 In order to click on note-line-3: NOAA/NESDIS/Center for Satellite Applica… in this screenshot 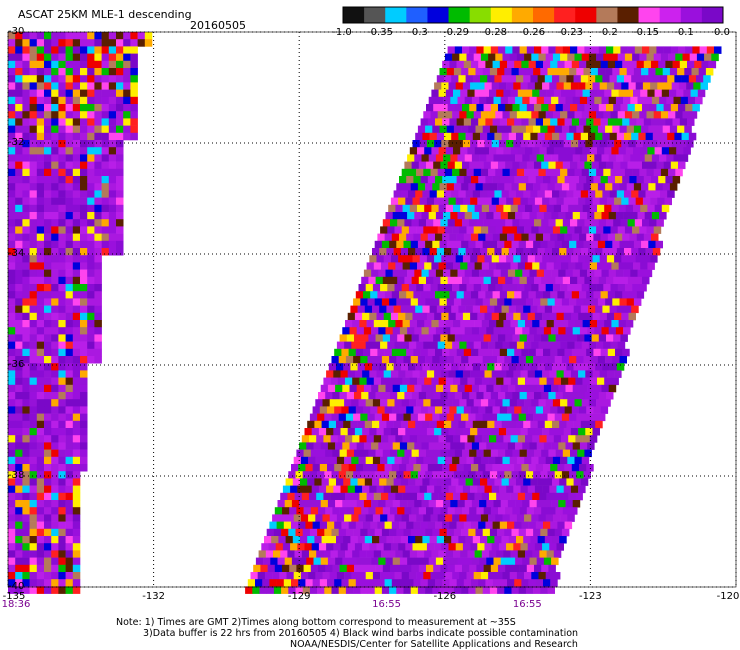, I will do `click(434, 644)`.